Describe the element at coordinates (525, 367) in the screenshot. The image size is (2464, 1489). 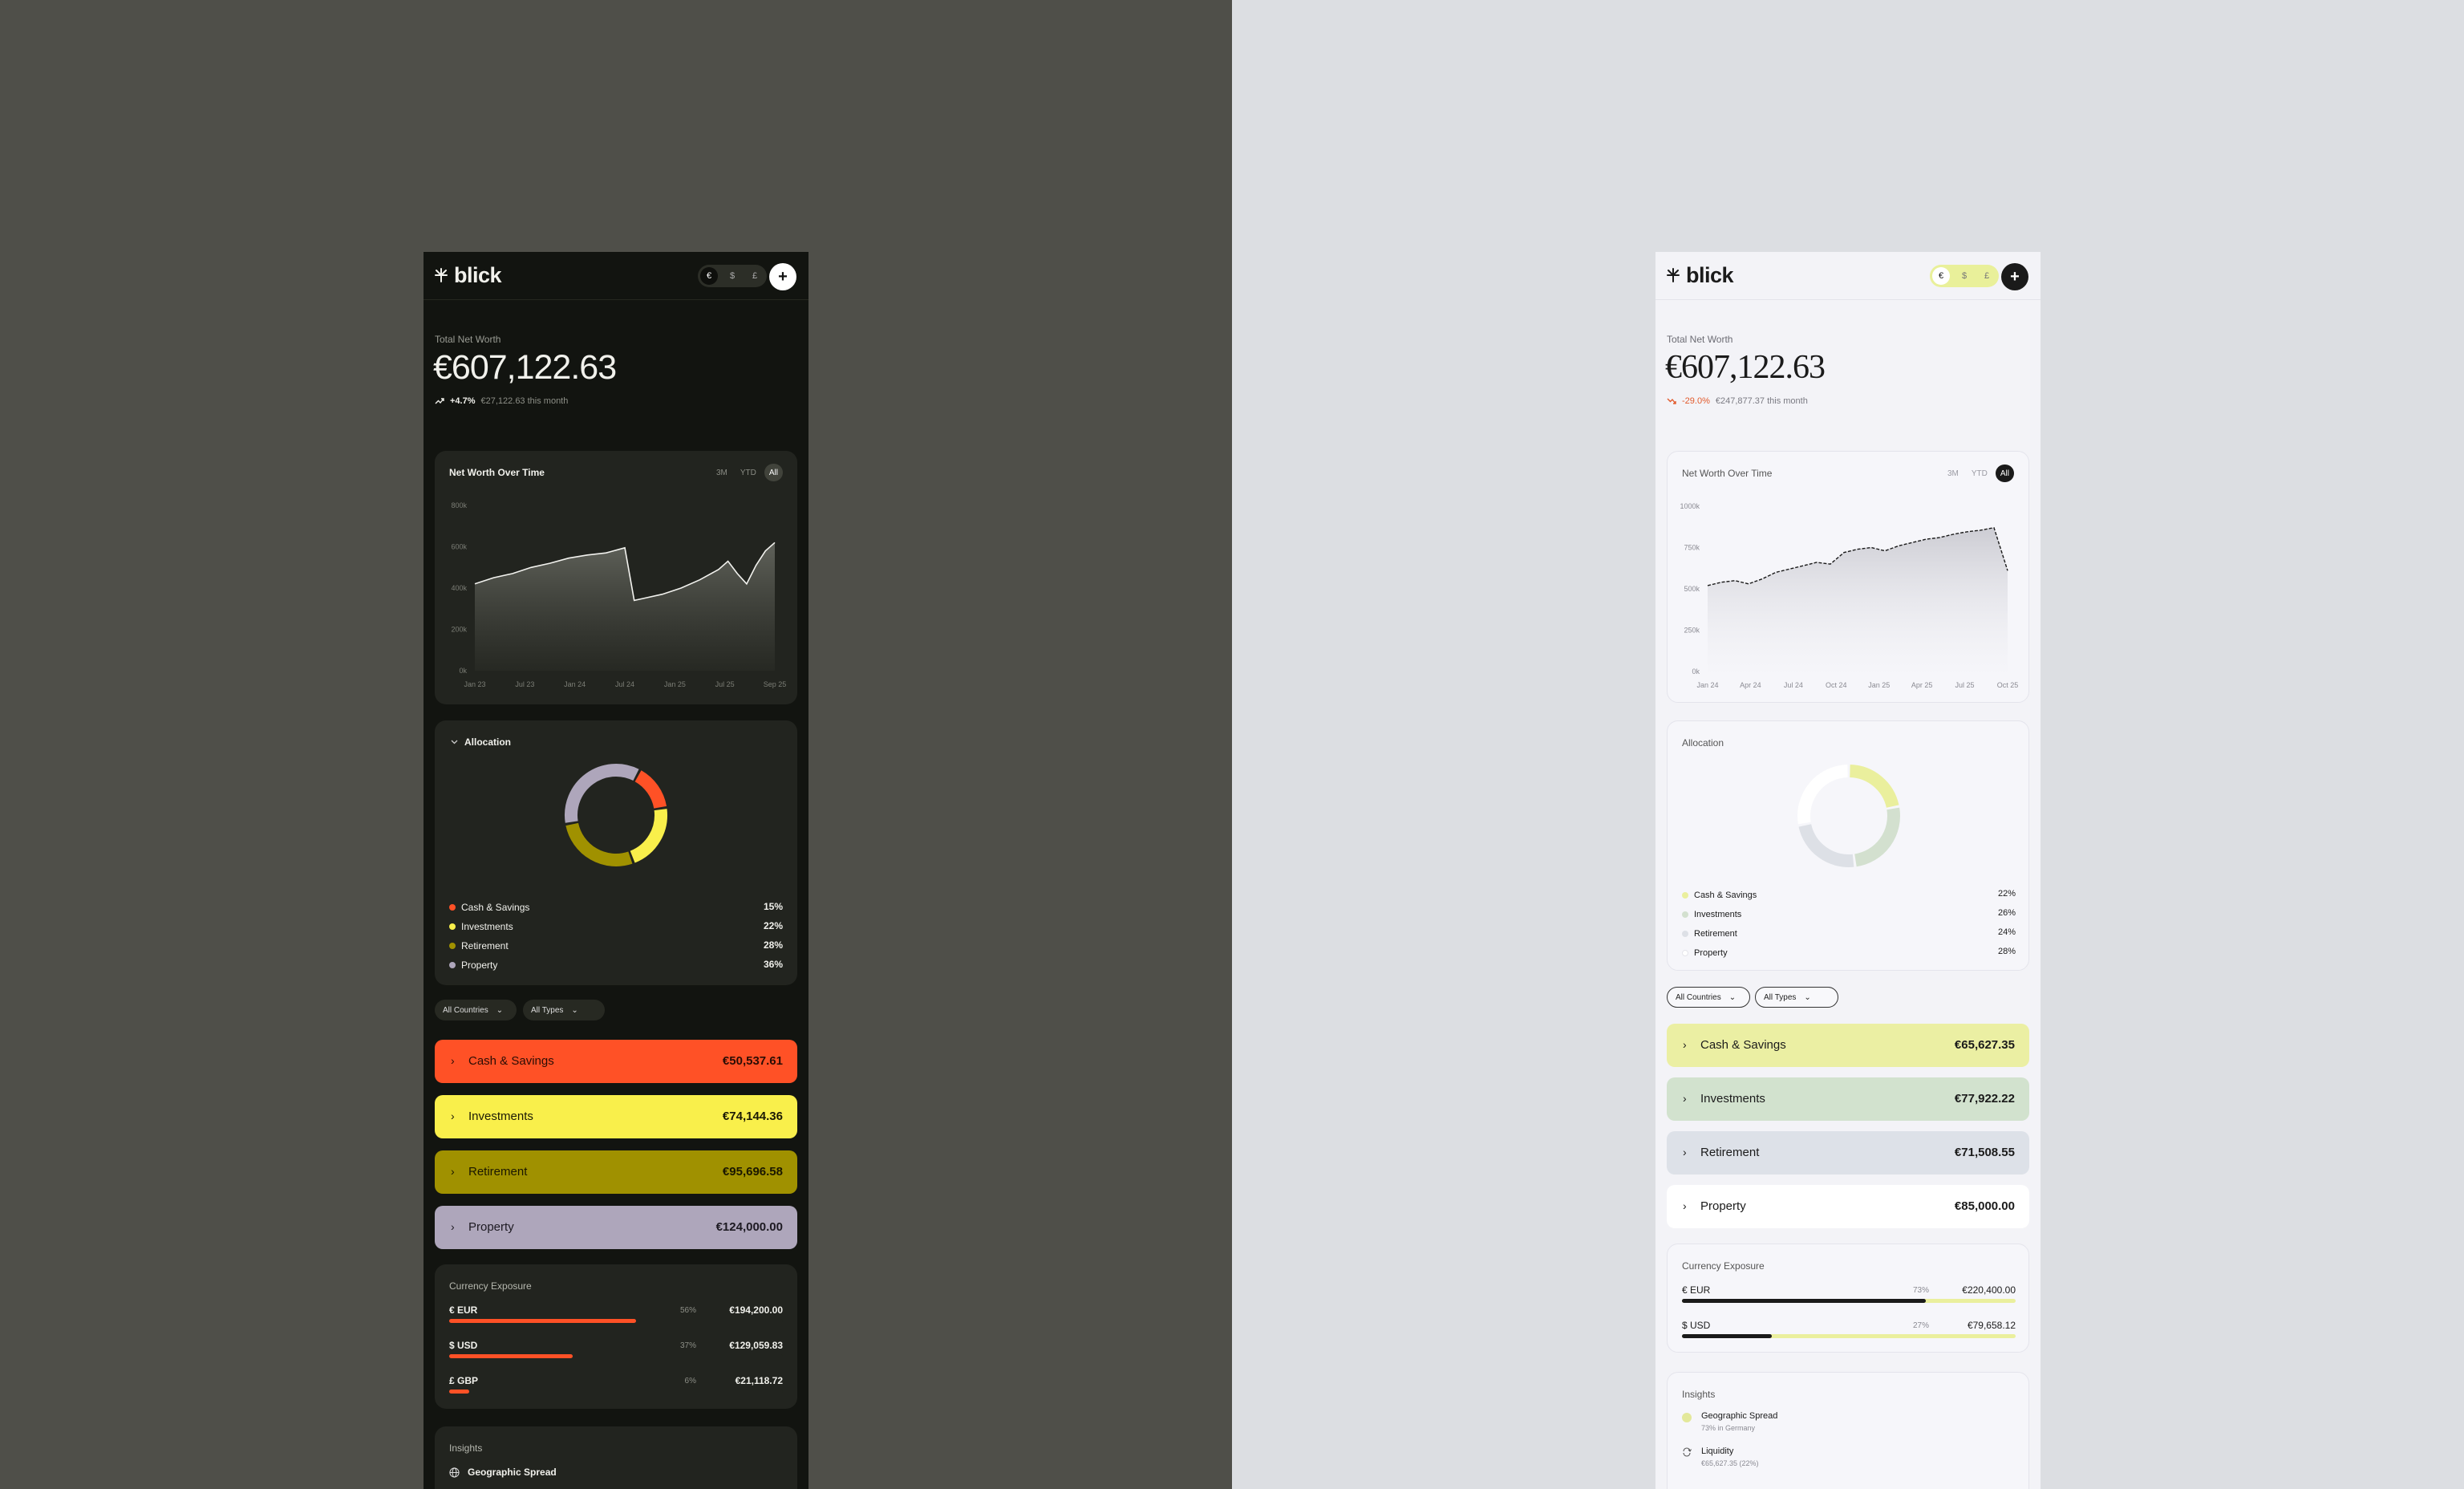
I see `net-worth-value: €607,122.63` at that location.